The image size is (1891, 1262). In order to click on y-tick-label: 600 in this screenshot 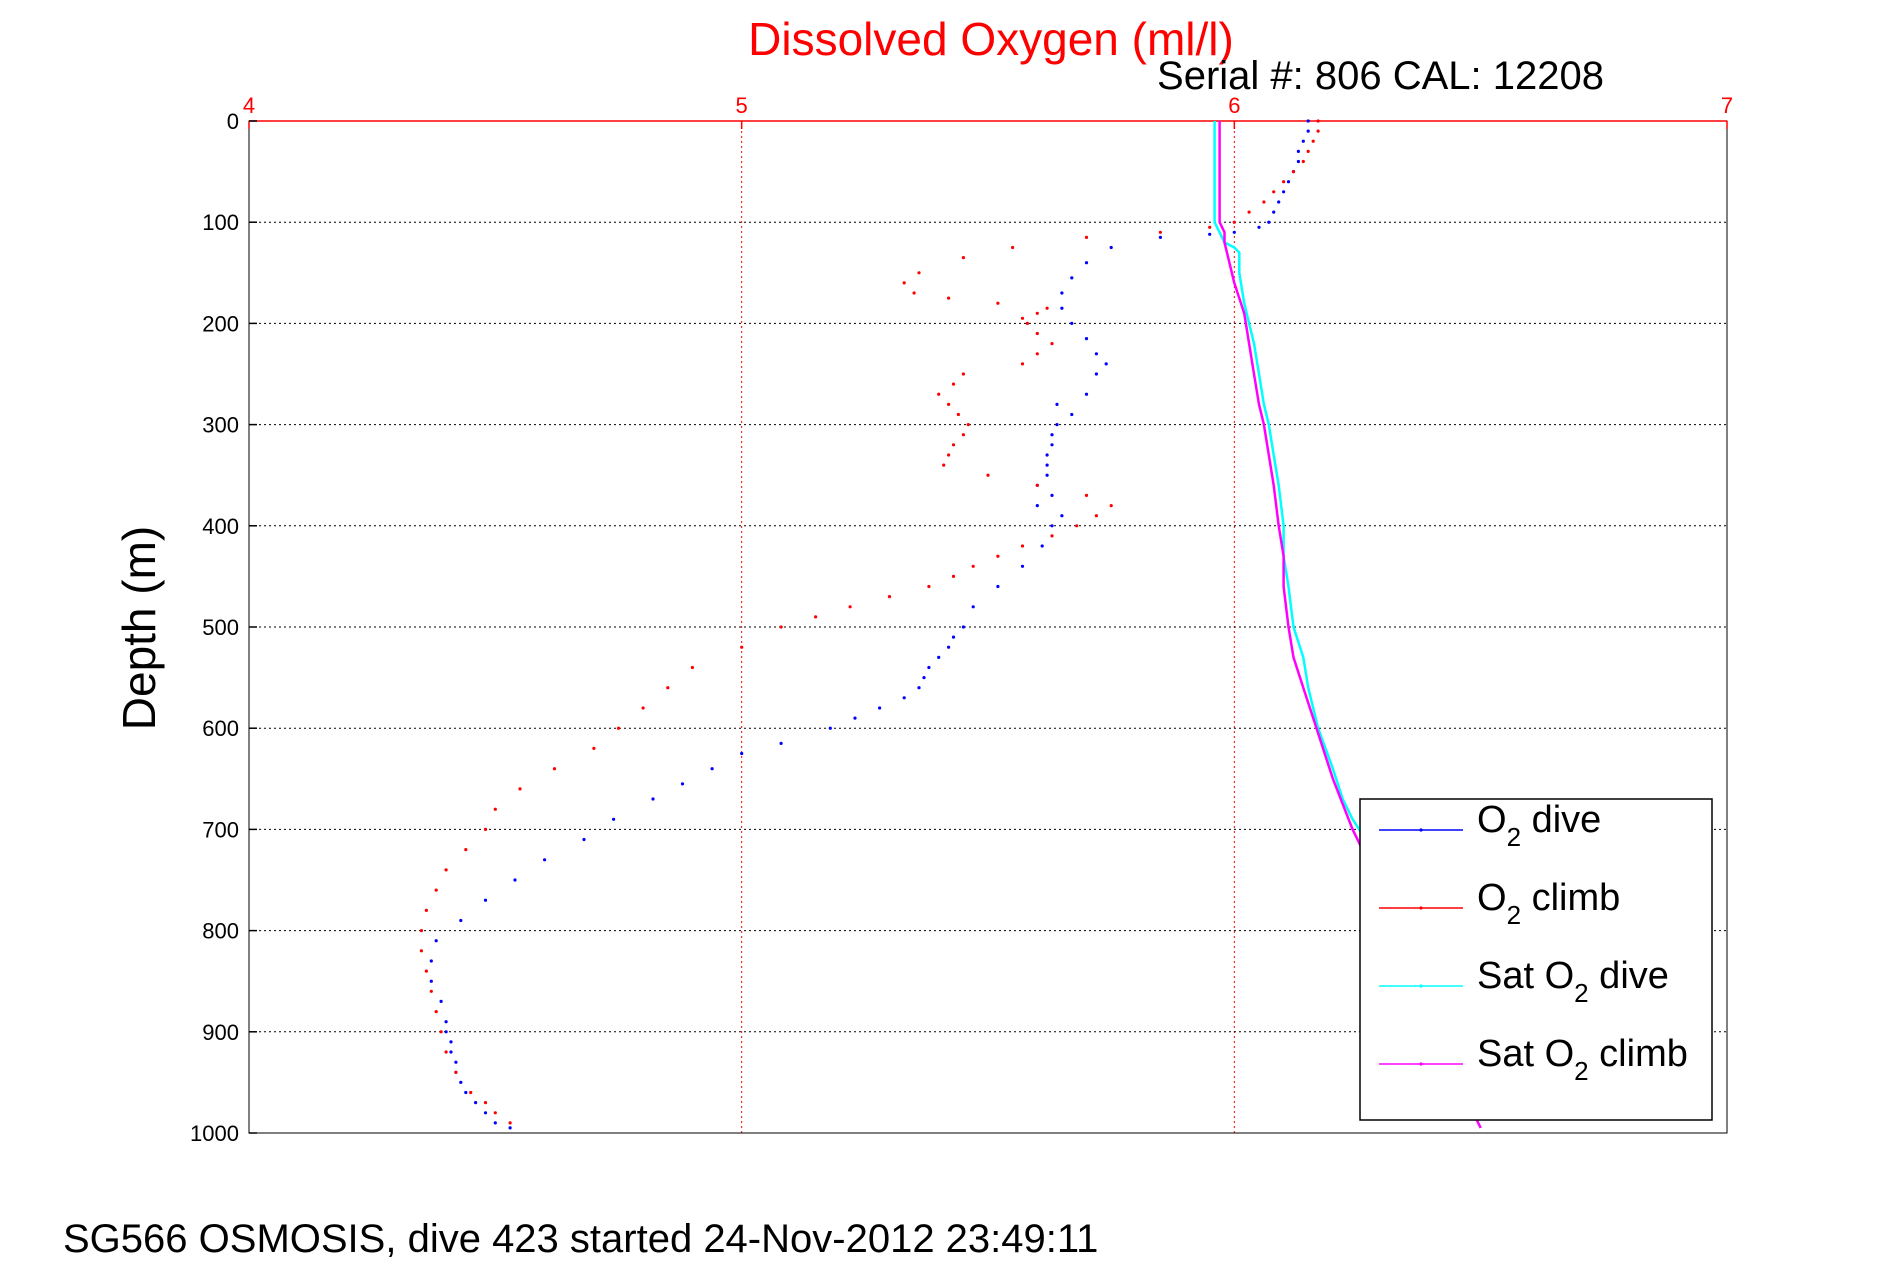, I will do `click(220, 728)`.